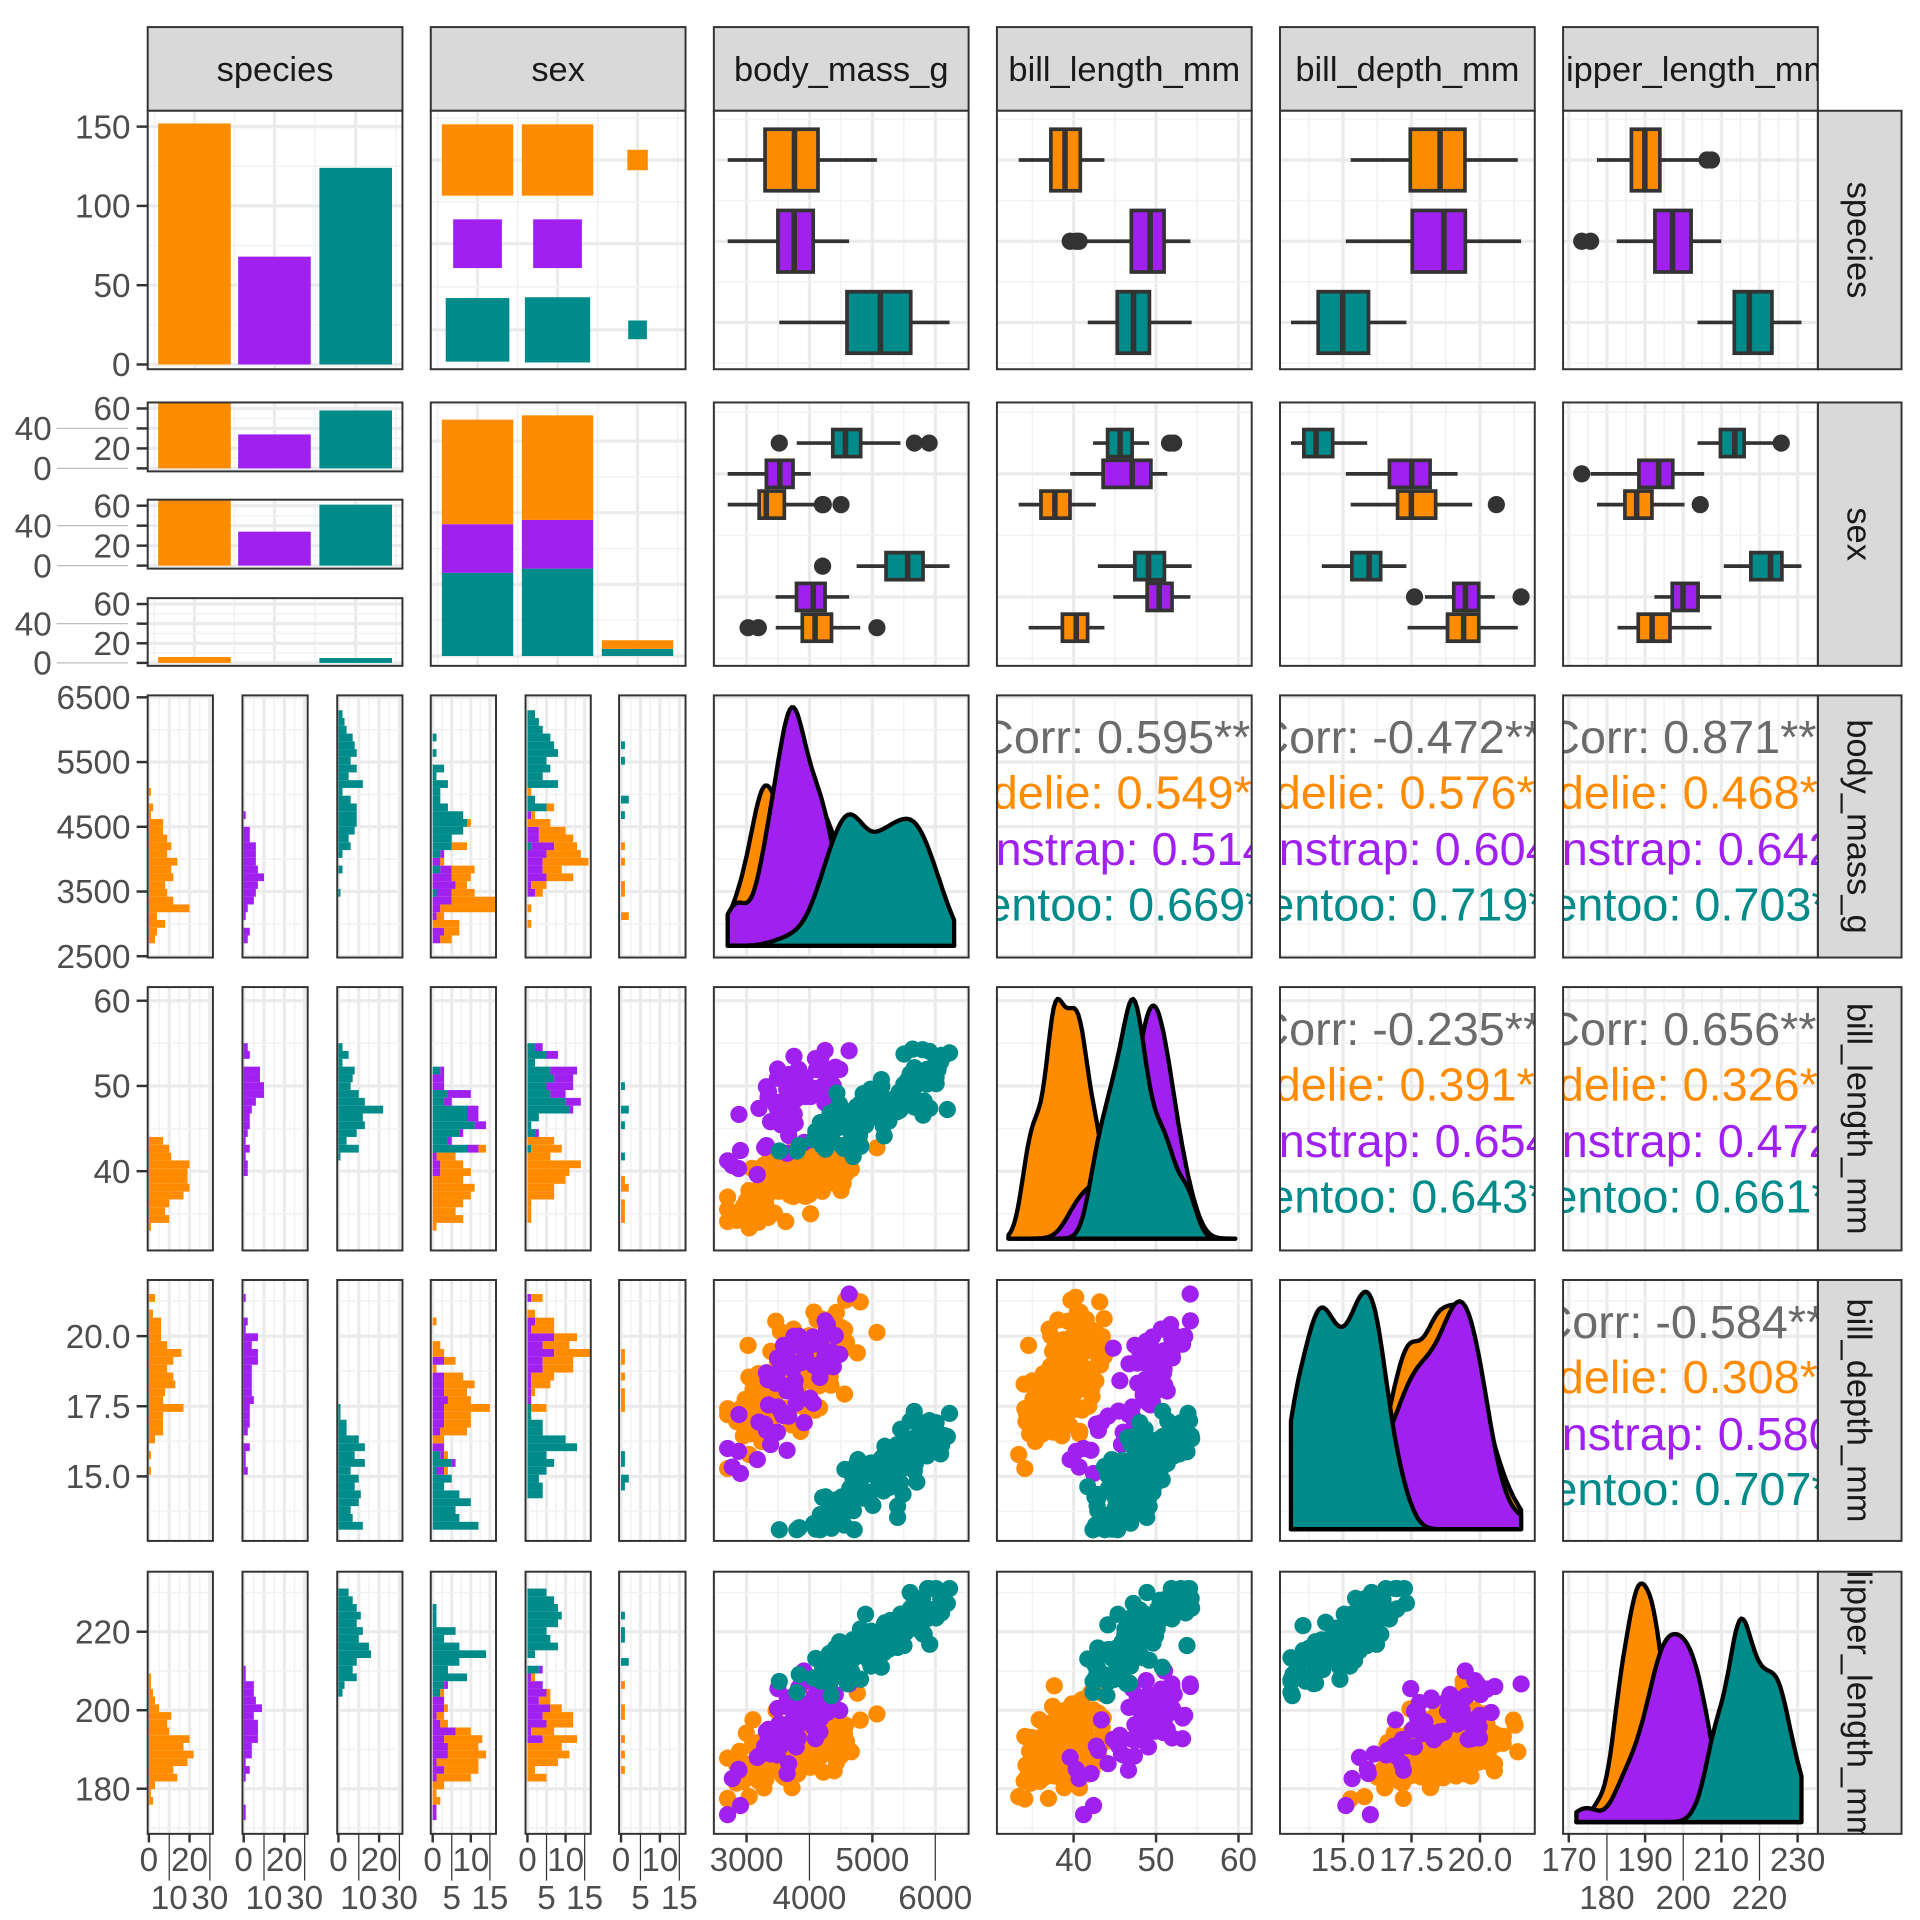 This screenshot has width=1920, height=1920. I want to click on scatter-panel-bill_length_mm-vs-bill_depth_mm, so click(1105, 1412).